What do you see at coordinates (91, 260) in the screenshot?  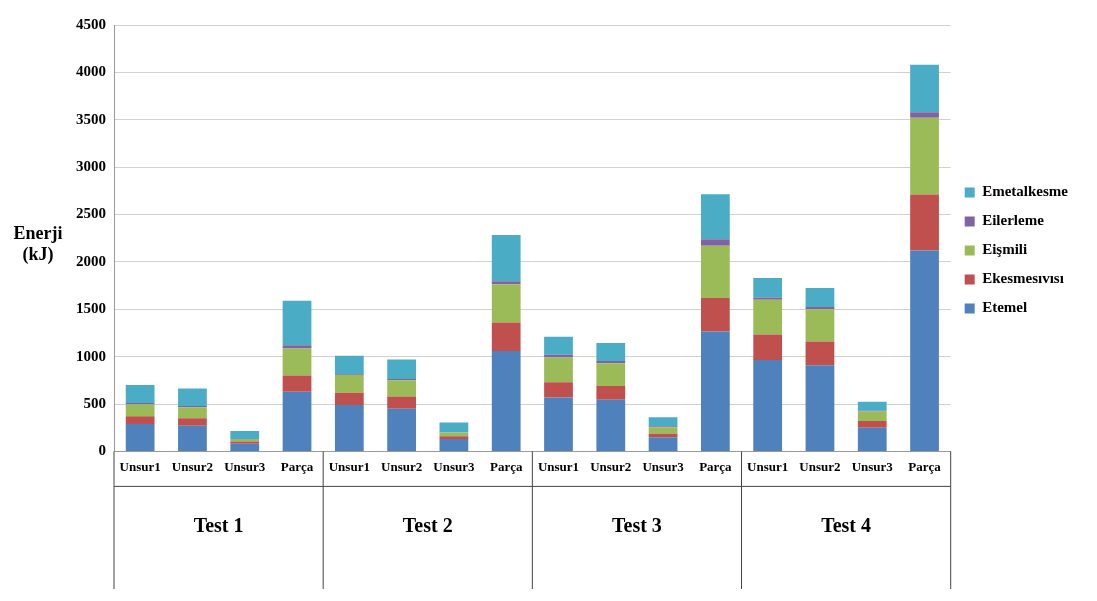 I see `y-tick-label: 2000` at bounding box center [91, 260].